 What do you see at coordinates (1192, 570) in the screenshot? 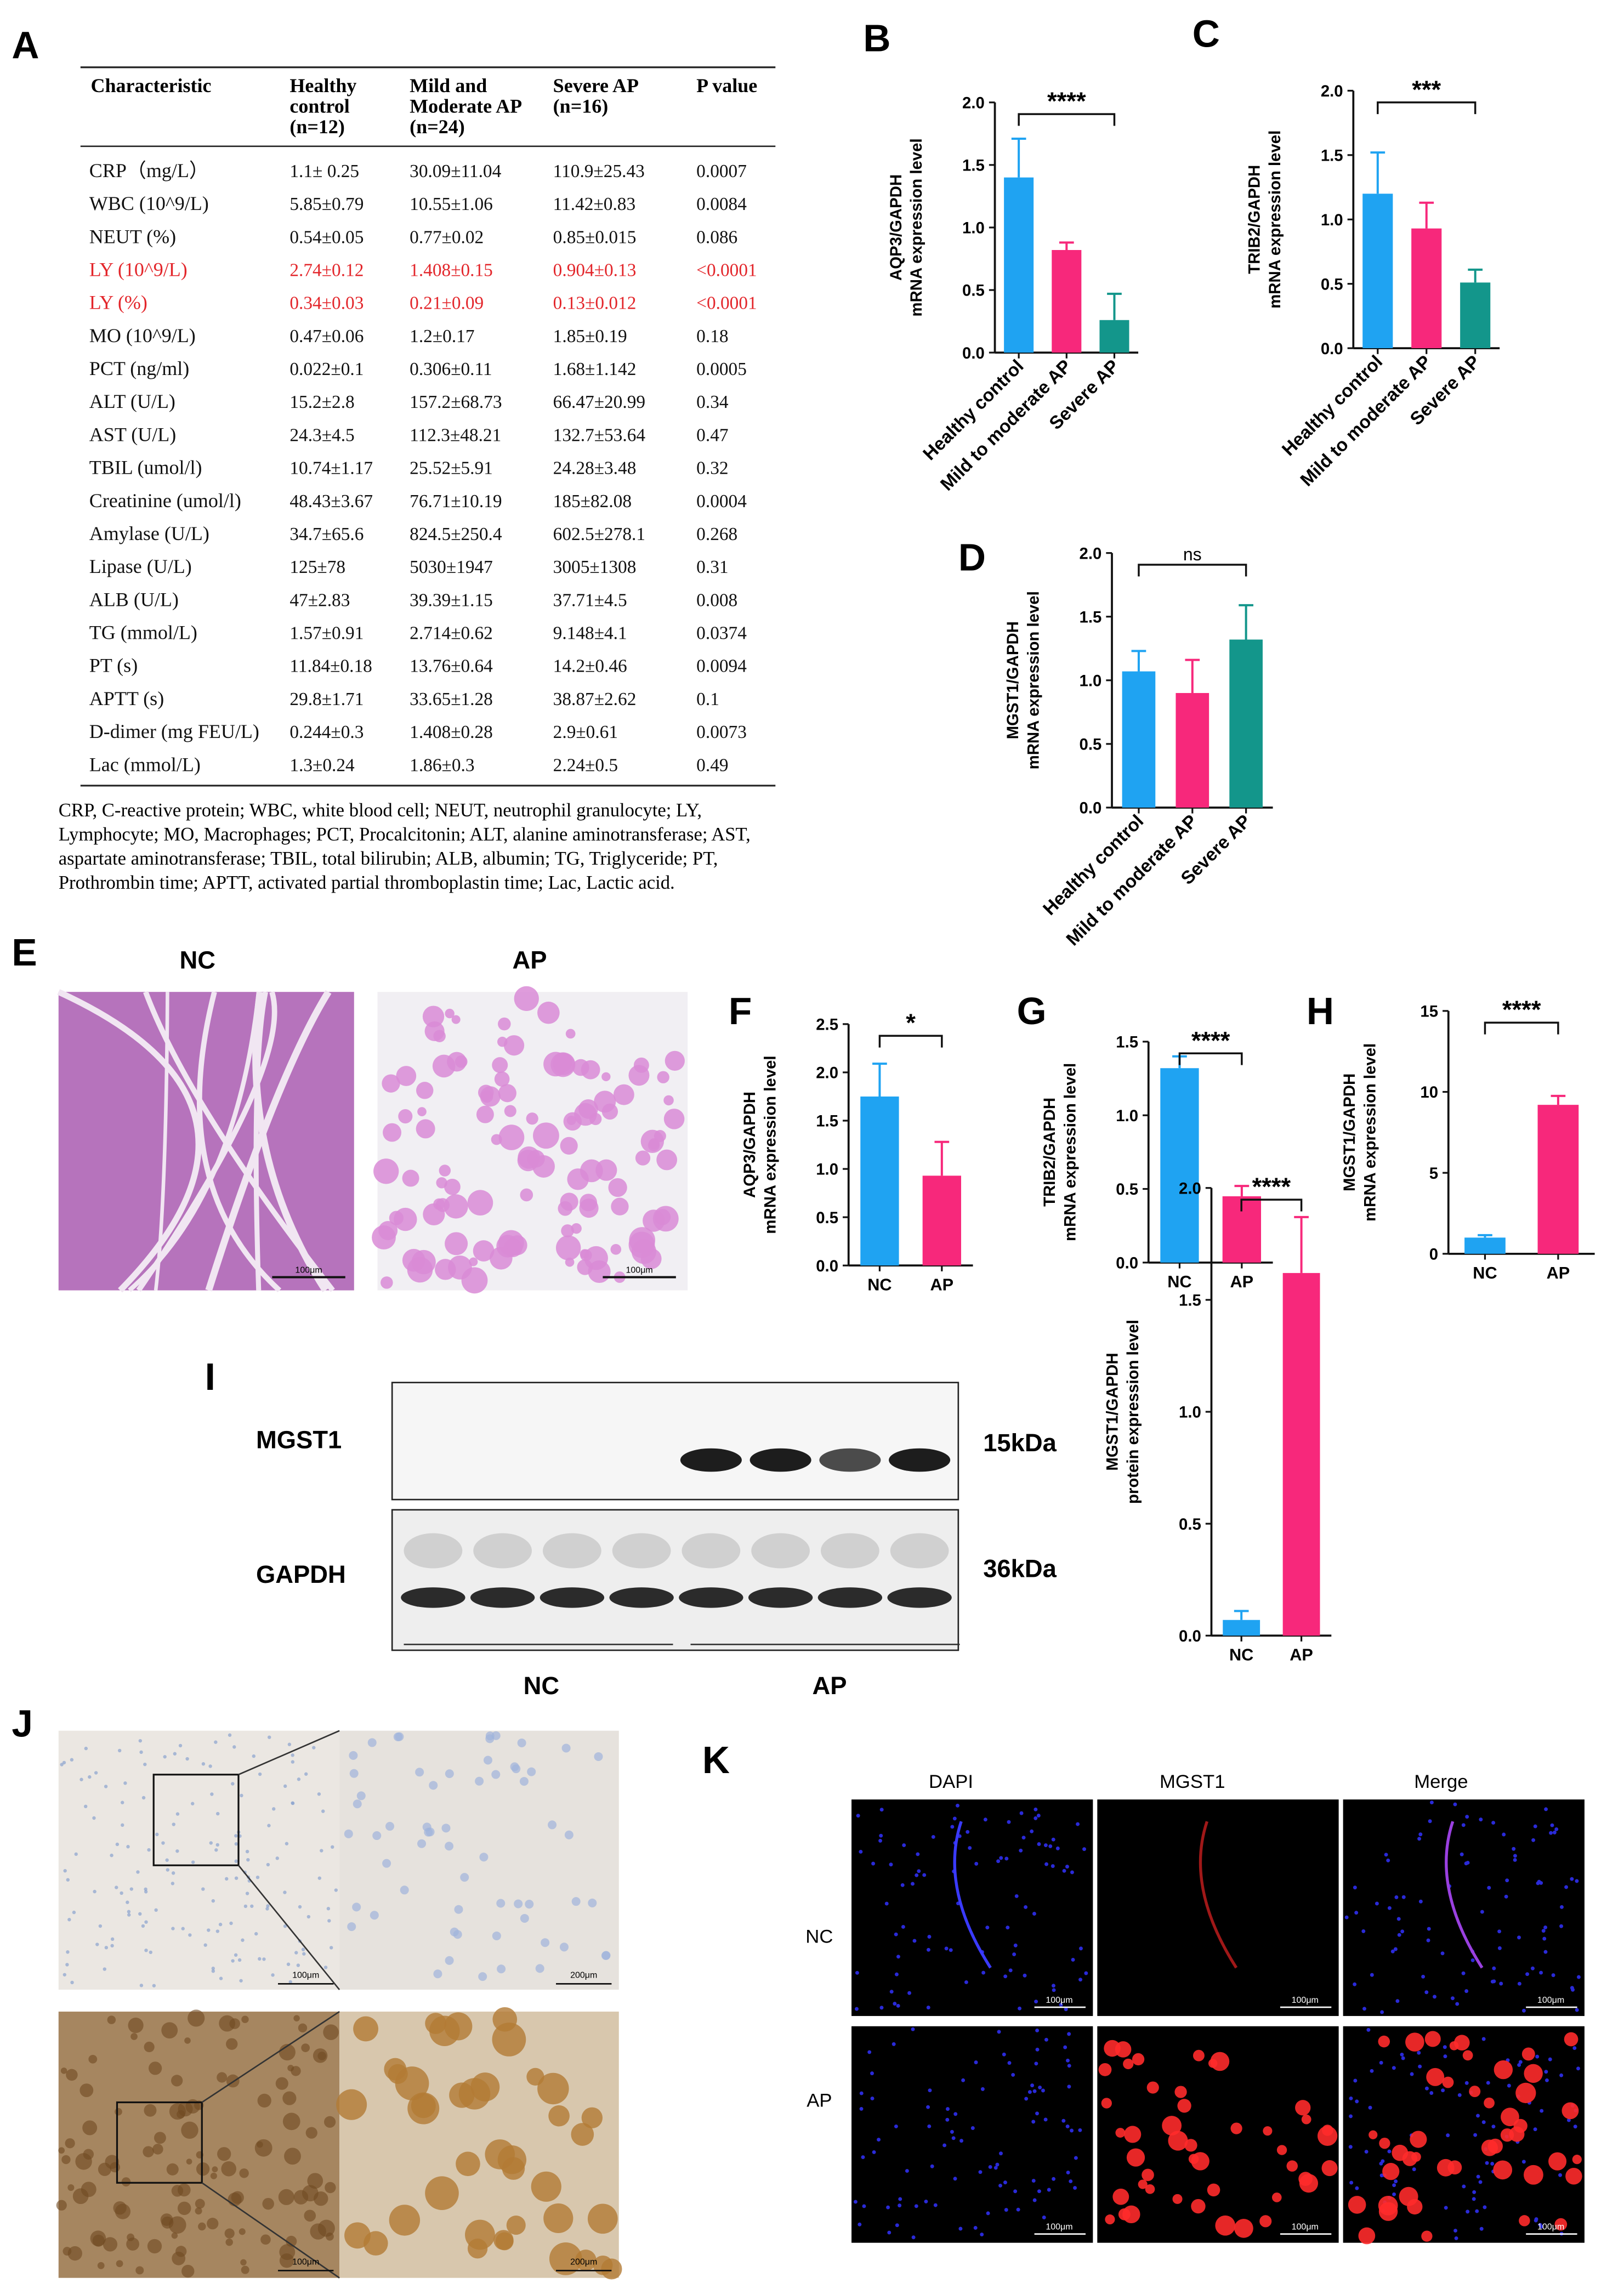
I see `significance-bracket` at bounding box center [1192, 570].